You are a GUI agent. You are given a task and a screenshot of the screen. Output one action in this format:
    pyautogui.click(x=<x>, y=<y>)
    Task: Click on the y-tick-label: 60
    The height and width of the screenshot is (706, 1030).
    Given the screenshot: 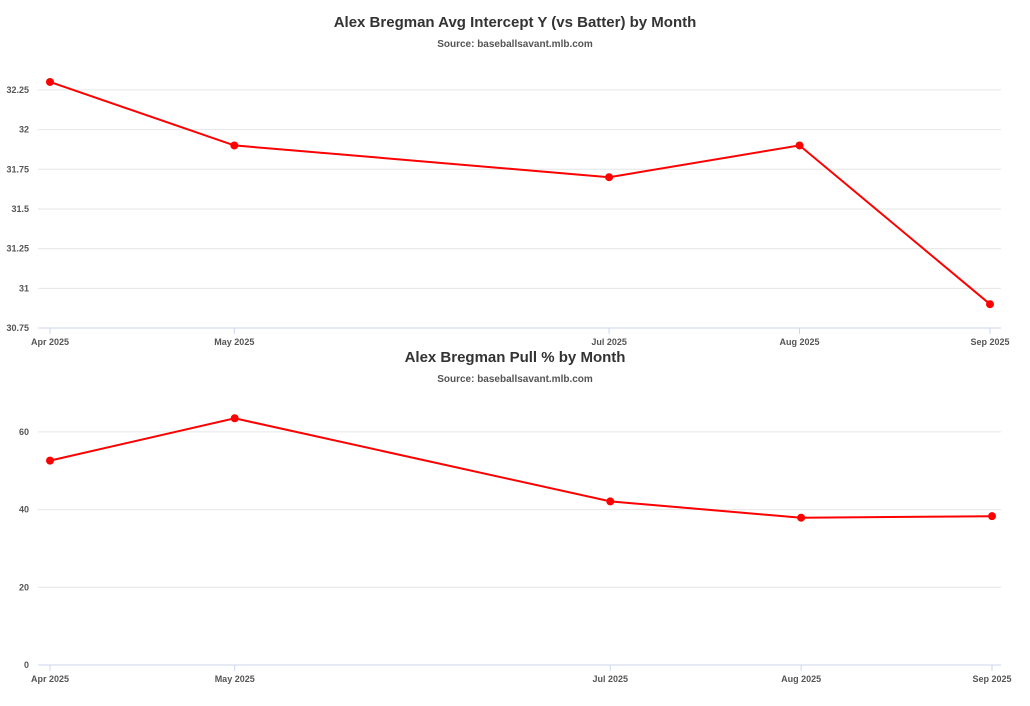 What is the action you would take?
    pyautogui.click(x=24, y=432)
    